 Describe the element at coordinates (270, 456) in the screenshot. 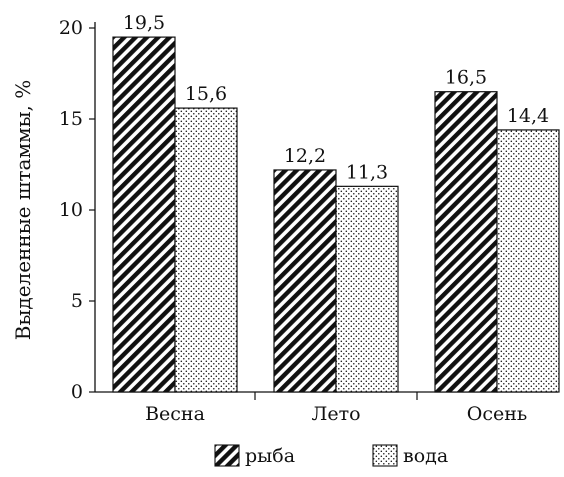

I see `legend-label: рыба` at that location.